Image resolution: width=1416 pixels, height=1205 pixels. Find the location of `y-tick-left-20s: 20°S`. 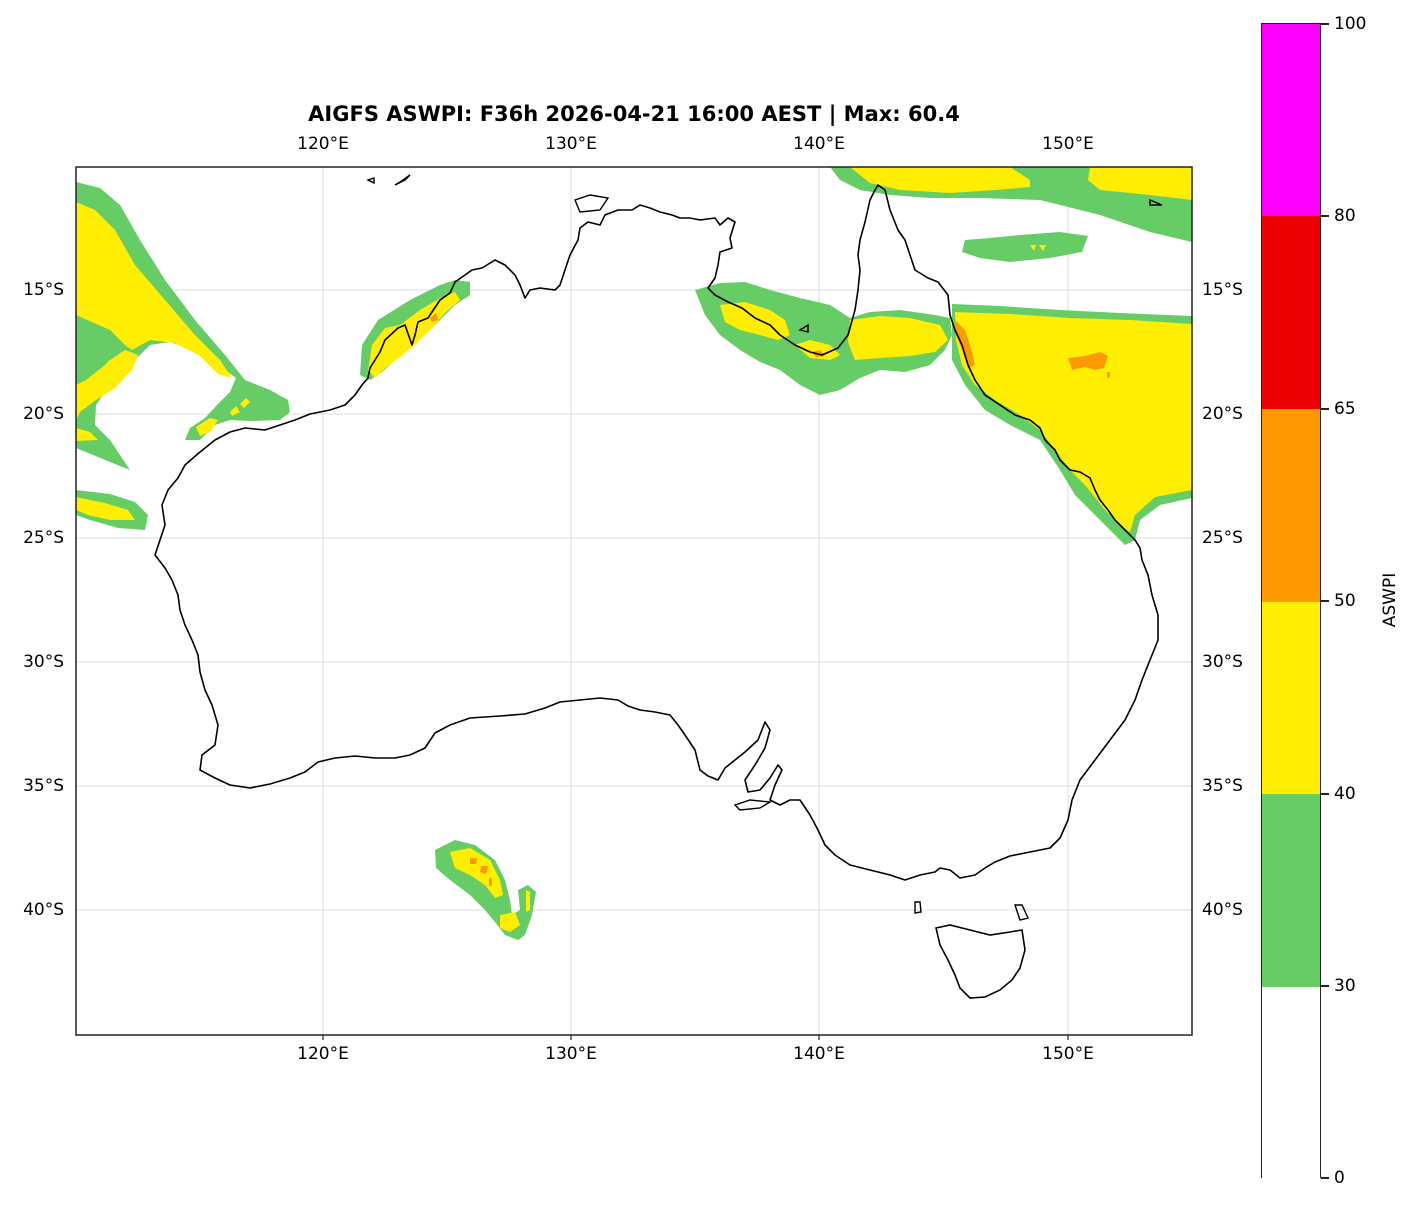

y-tick-left-20s: 20°S is located at coordinates (43, 414).